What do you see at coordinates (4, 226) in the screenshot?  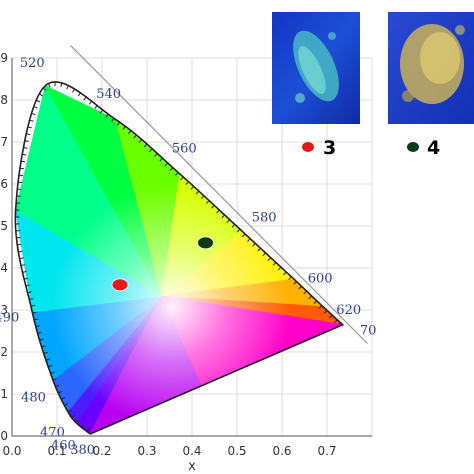 I see `y-tick-label: 5` at bounding box center [4, 226].